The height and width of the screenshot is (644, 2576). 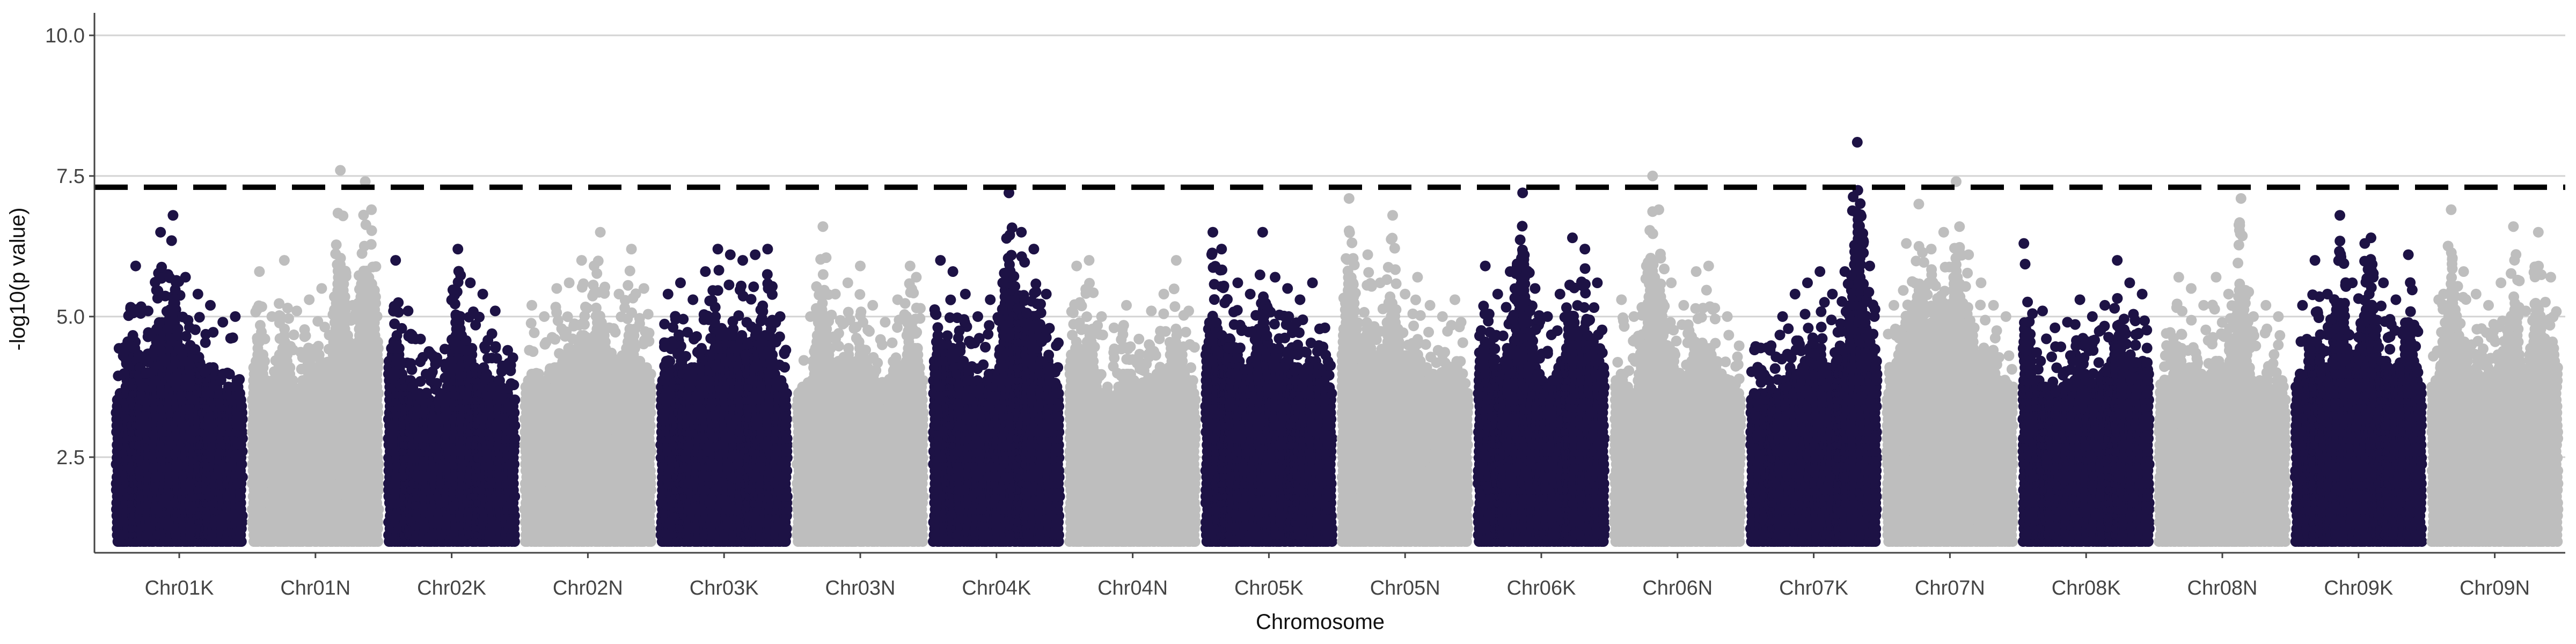 What do you see at coordinates (588, 386) in the screenshot?
I see `chromosome-block-chr02n` at bounding box center [588, 386].